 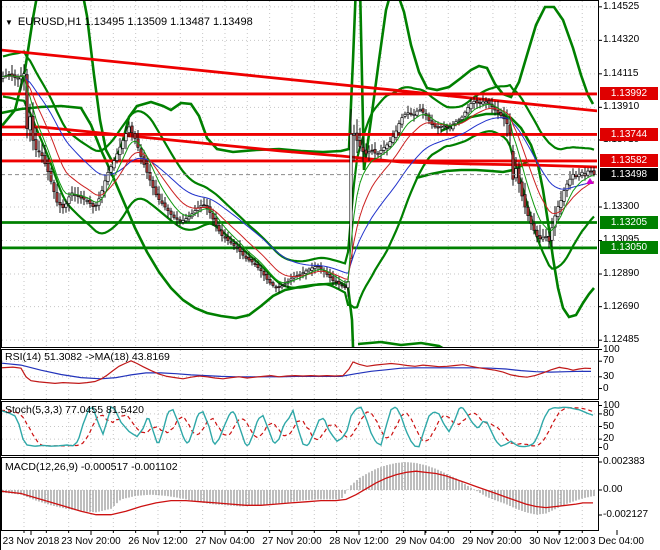 What do you see at coordinates (609, 413) in the screenshot?
I see `stoch-scale-tick: 80` at bounding box center [609, 413].